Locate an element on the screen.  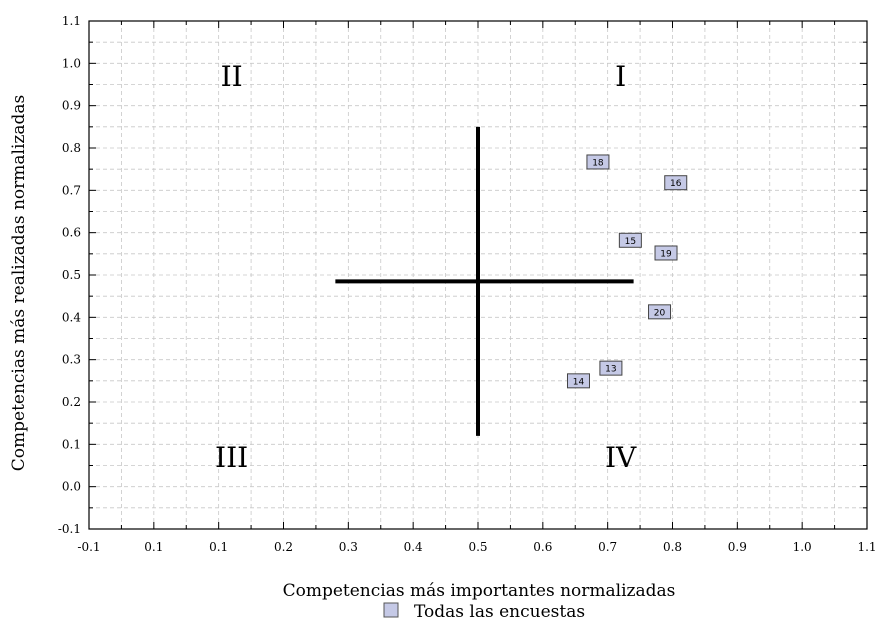
quadrant-label: IV is located at coordinates (621, 457).